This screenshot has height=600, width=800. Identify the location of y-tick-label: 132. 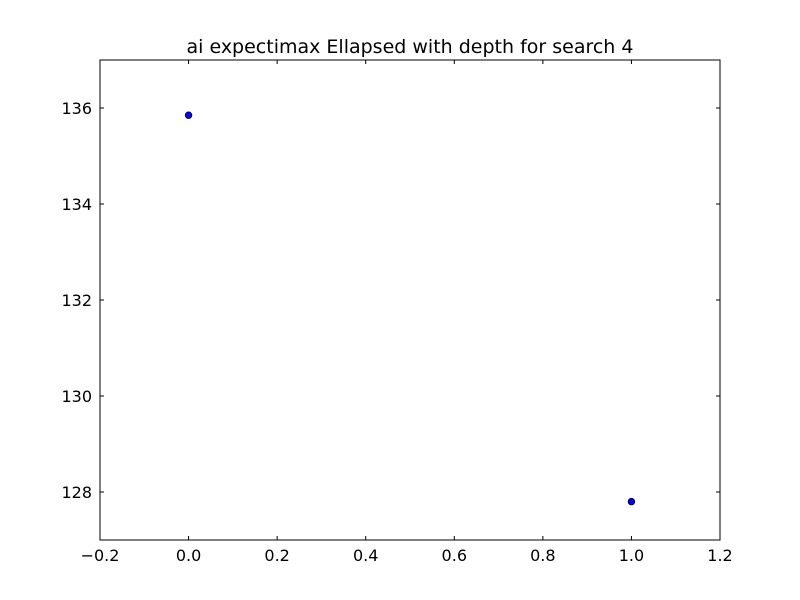
(76, 300).